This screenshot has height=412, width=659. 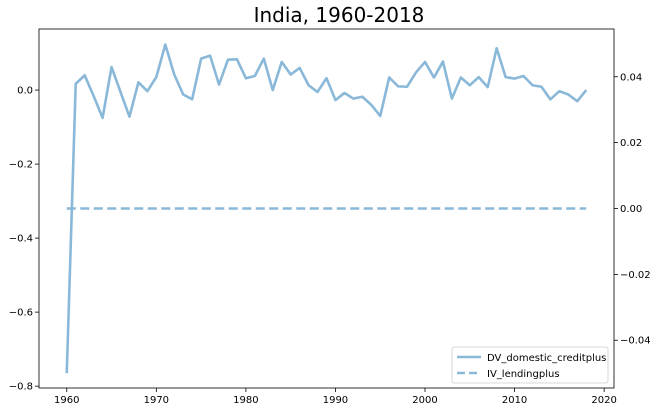 I want to click on y-right-tick-label: 0.04, so click(x=631, y=77).